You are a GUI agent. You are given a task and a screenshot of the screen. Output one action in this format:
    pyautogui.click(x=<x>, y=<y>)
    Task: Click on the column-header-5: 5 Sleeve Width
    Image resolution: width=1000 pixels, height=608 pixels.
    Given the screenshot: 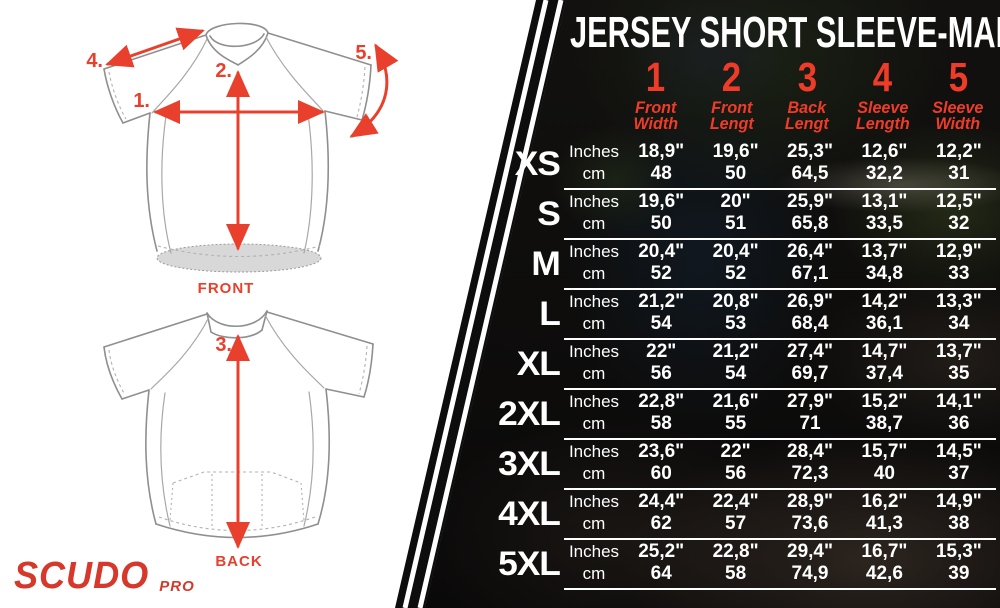 What is the action you would take?
    pyautogui.click(x=958, y=94)
    